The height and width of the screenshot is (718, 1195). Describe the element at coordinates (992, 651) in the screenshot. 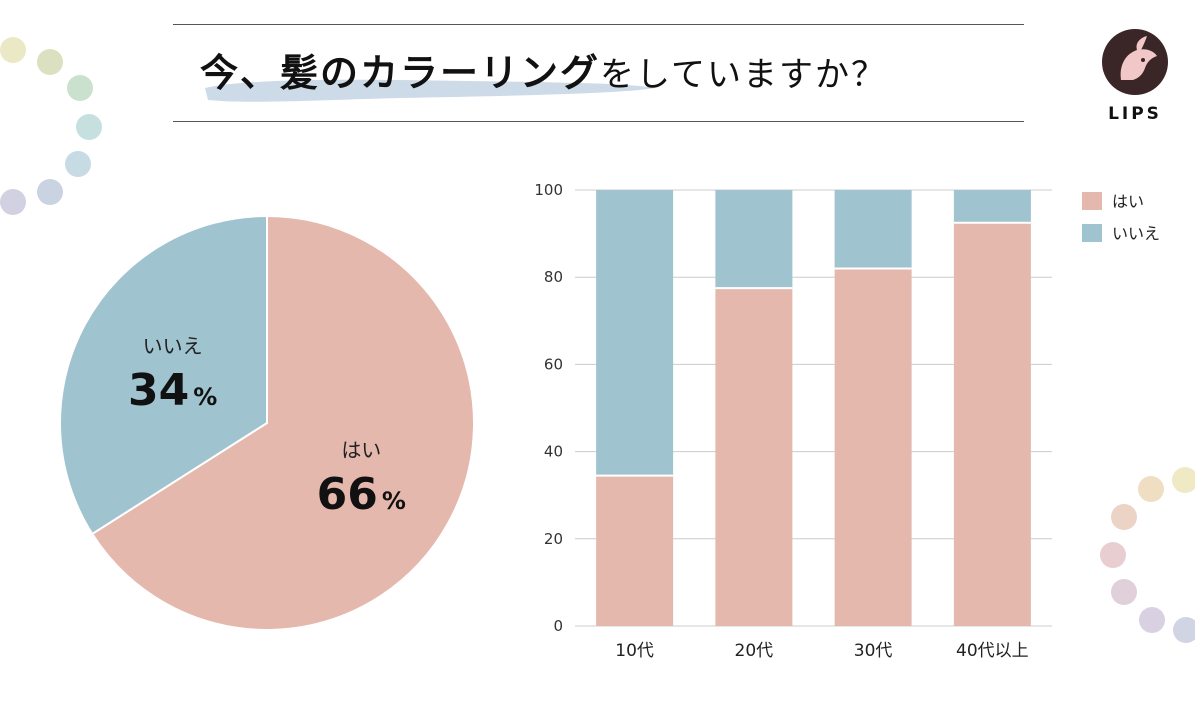

I see `x-tick-label: 40代以上` at that location.